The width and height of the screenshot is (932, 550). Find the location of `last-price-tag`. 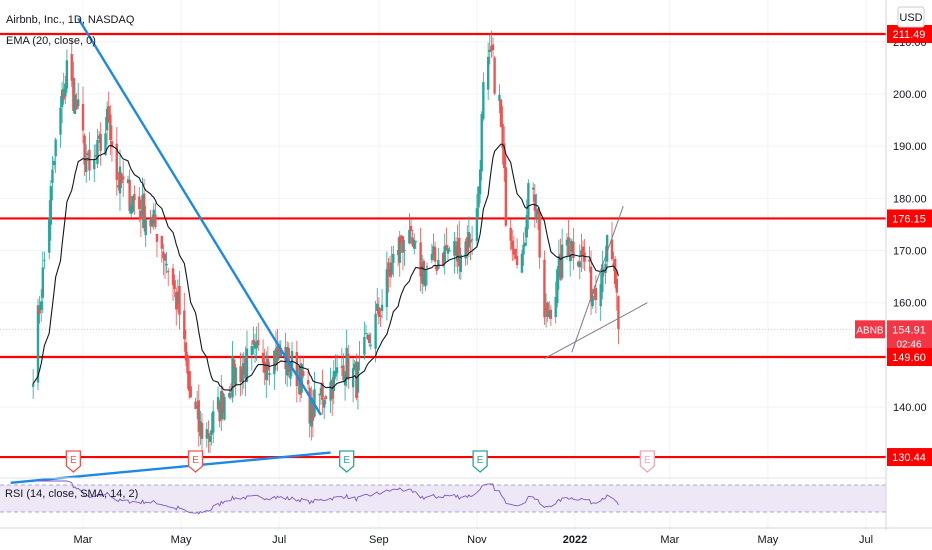

last-price-tag is located at coordinates (909, 336).